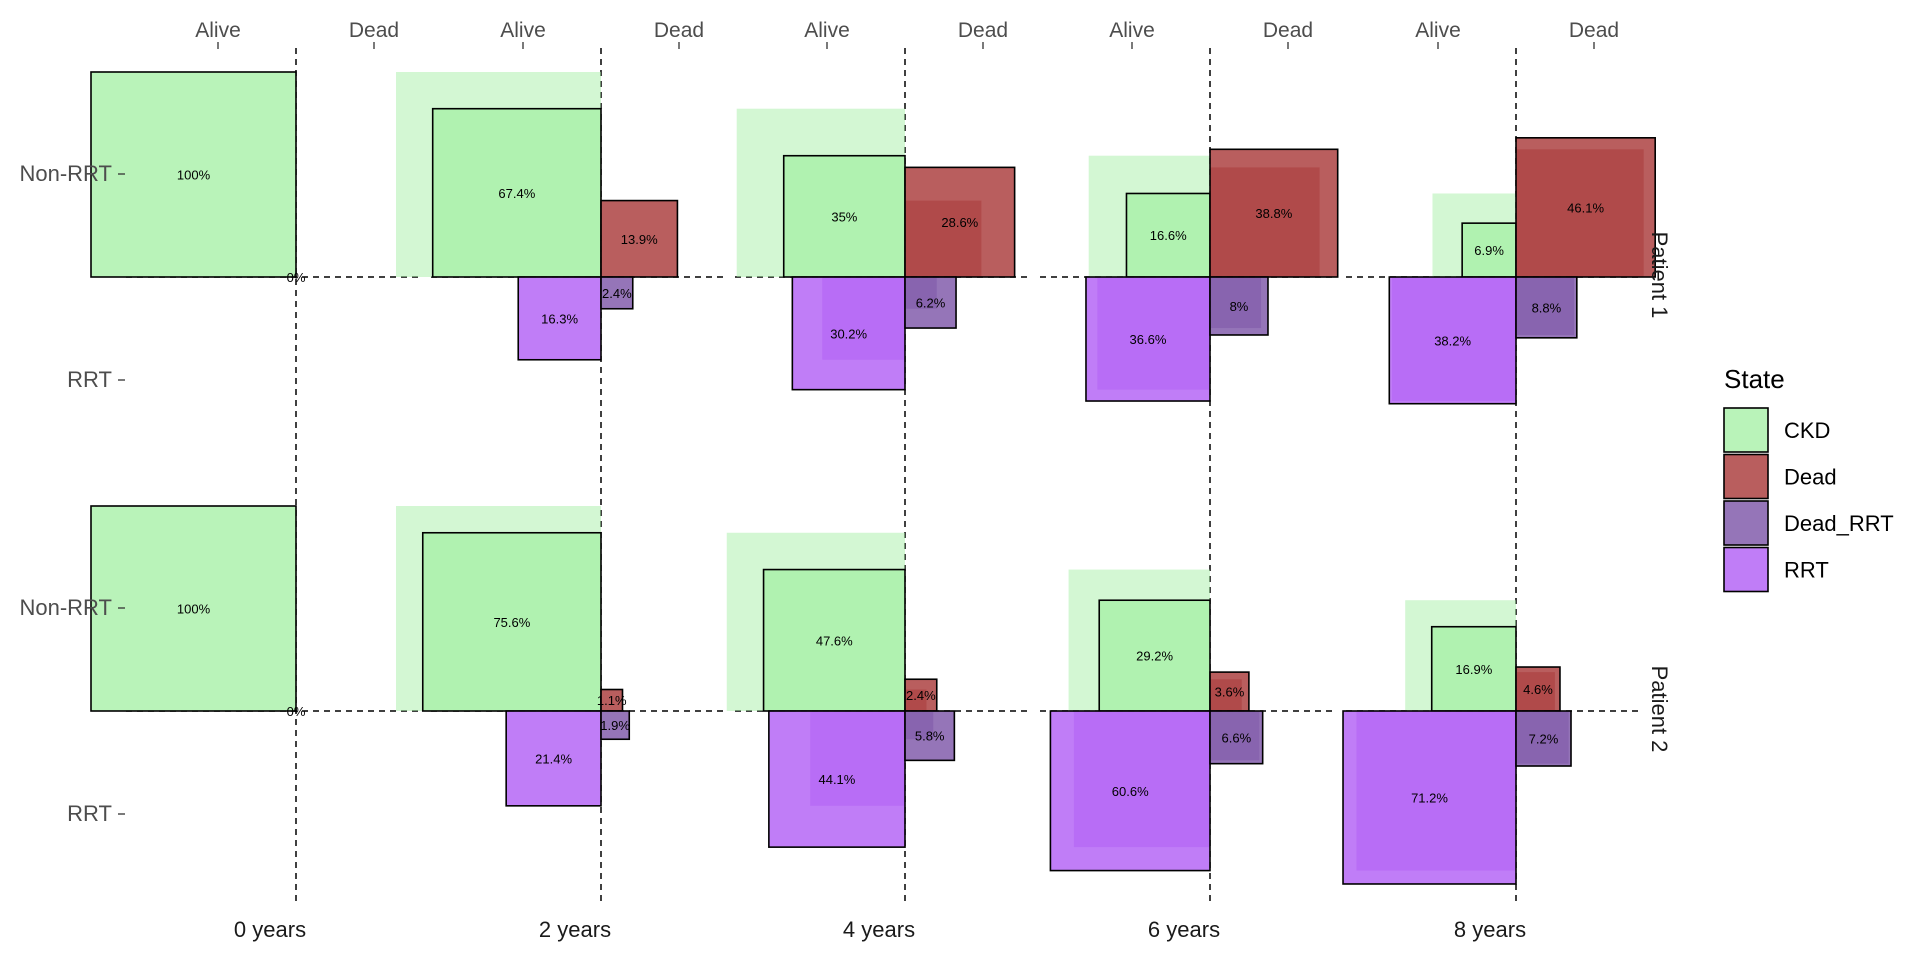 The image size is (1920, 960). I want to click on bar-ckd-patient-2-6-years, so click(1154, 655).